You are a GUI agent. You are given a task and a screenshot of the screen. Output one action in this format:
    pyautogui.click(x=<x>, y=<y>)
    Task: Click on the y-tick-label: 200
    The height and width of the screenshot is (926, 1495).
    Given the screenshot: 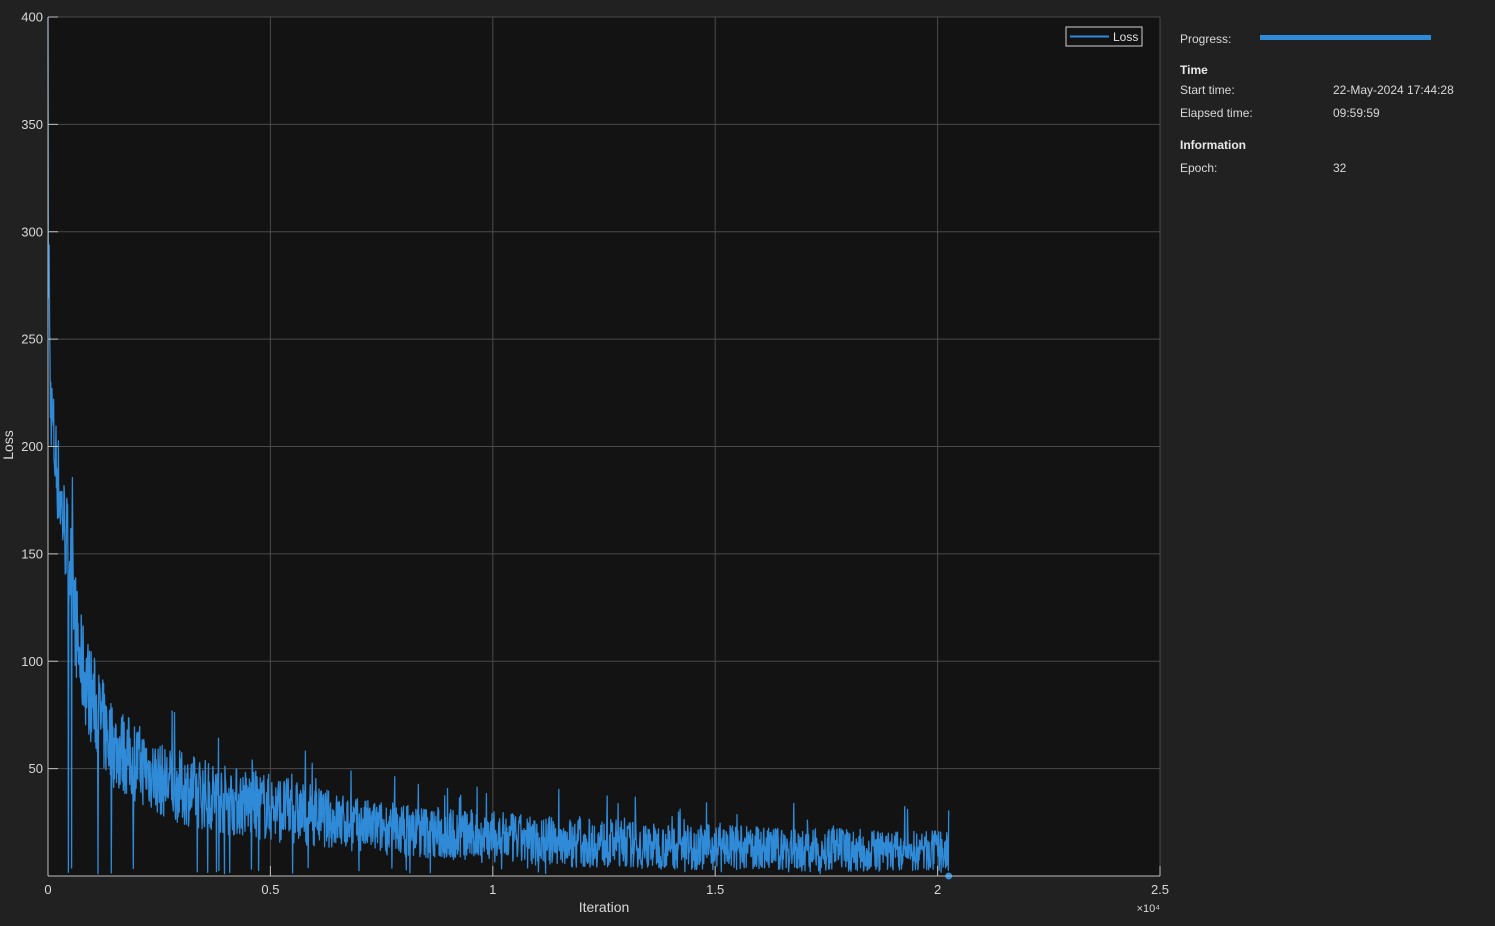 What is the action you would take?
    pyautogui.click(x=32, y=446)
    